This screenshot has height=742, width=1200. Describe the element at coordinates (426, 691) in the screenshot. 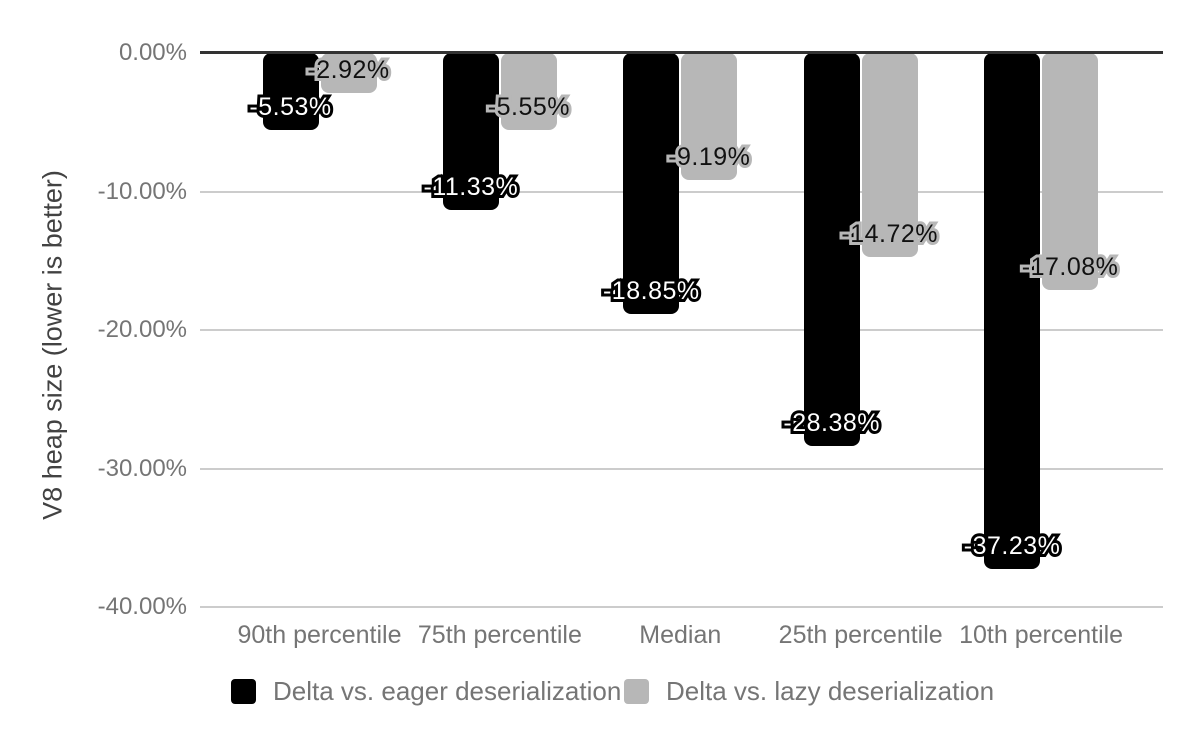

I see `legend-item-eager: Delta vs. eager deserialization` at that location.